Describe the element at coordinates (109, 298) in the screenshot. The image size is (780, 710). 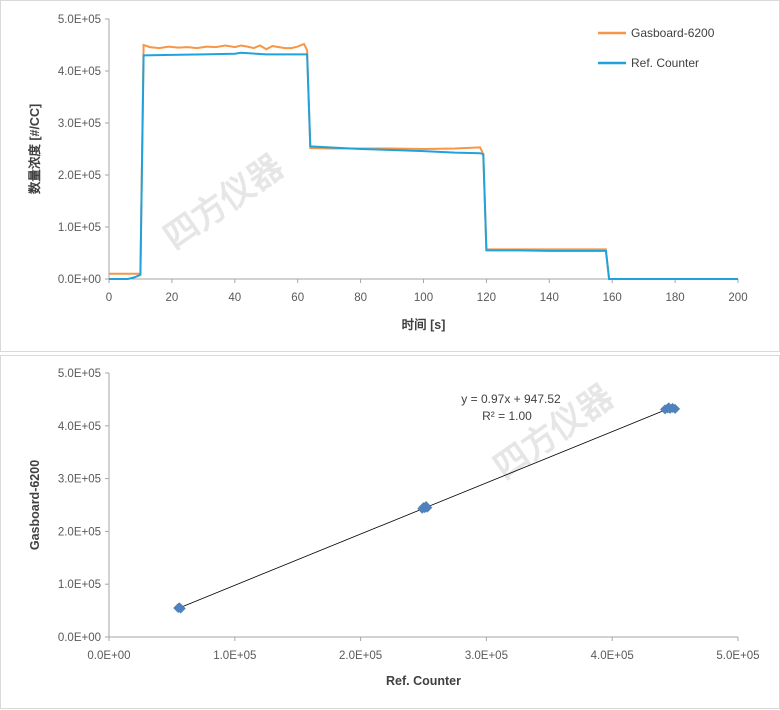
I see `x-tick-label: 0` at that location.